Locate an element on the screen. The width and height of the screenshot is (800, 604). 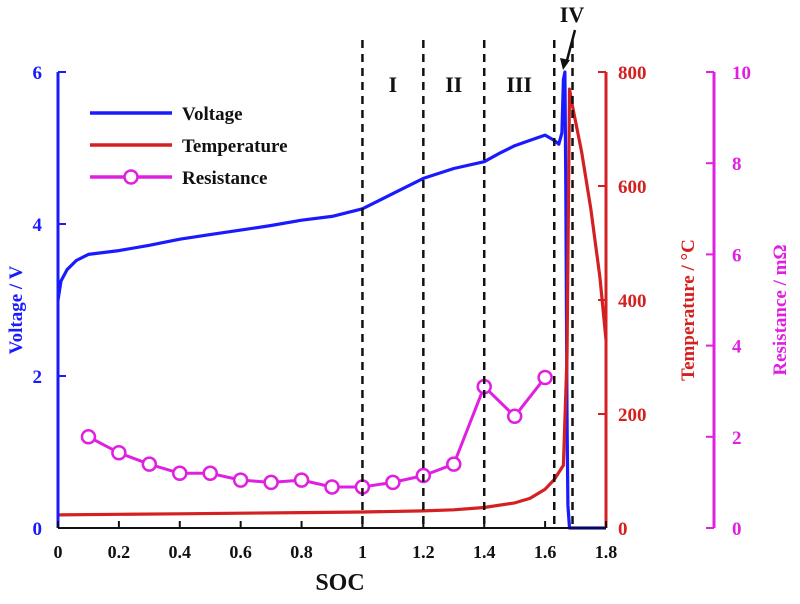
left-axis-tick-label: 0 is located at coordinates (38, 529).